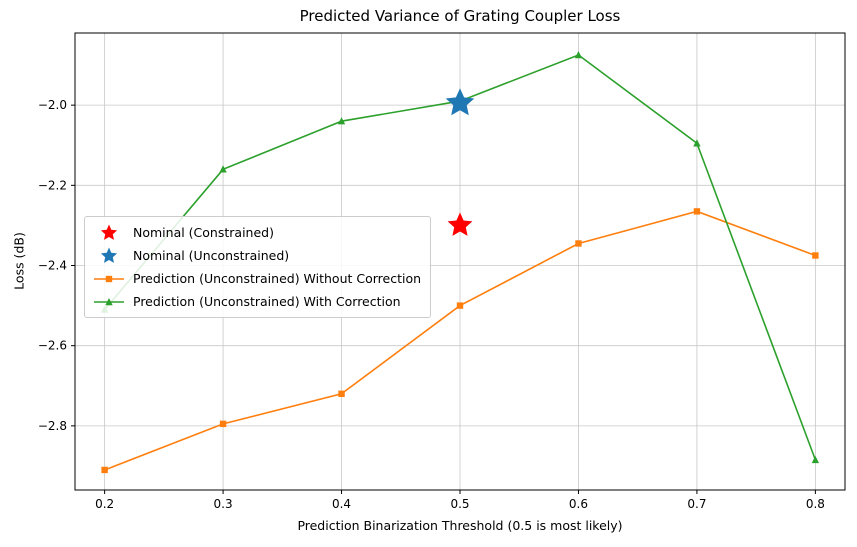  I want to click on x-tick-label: 0.4, so click(341, 504).